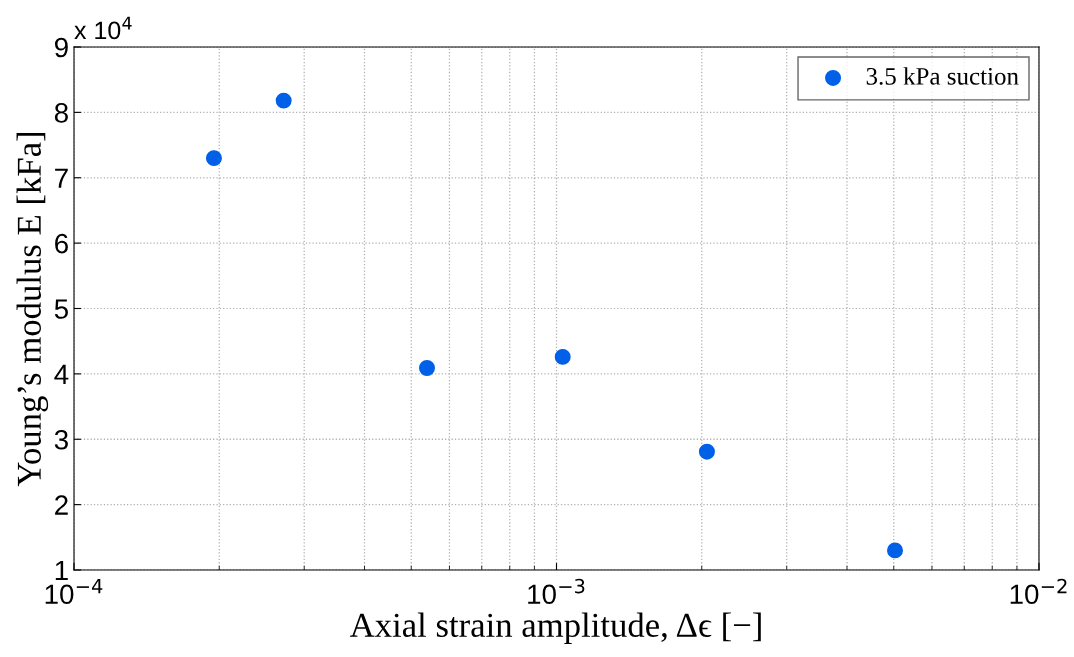 The width and height of the screenshot is (1074, 657). What do you see at coordinates (556, 591) in the screenshot?
I see `x-tick-label: 10$^{−3}$` at bounding box center [556, 591].